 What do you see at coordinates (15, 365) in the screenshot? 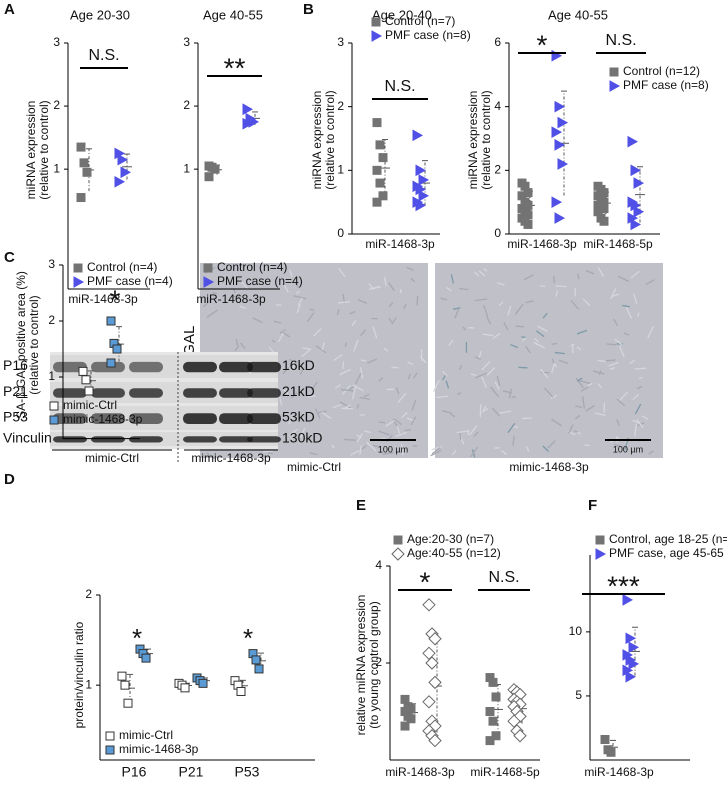
I see `protein-label: P16` at bounding box center [15, 365].